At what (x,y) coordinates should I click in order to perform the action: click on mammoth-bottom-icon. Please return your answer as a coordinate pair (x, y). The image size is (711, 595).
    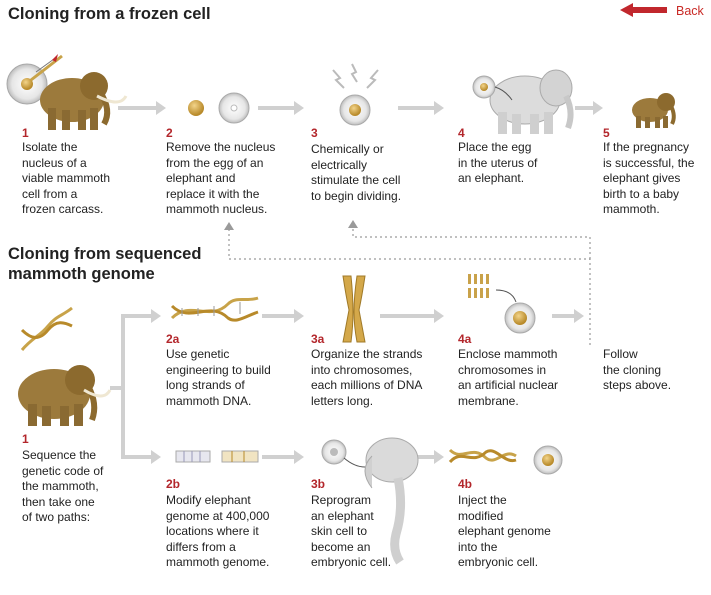
    Looking at the image, I should click on (65, 395).